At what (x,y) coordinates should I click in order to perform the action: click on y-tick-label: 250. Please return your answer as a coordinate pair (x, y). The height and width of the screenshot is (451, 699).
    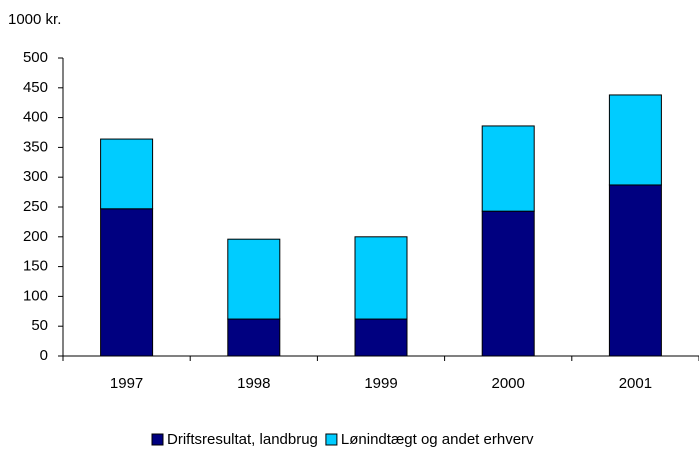
    Looking at the image, I should click on (35, 206).